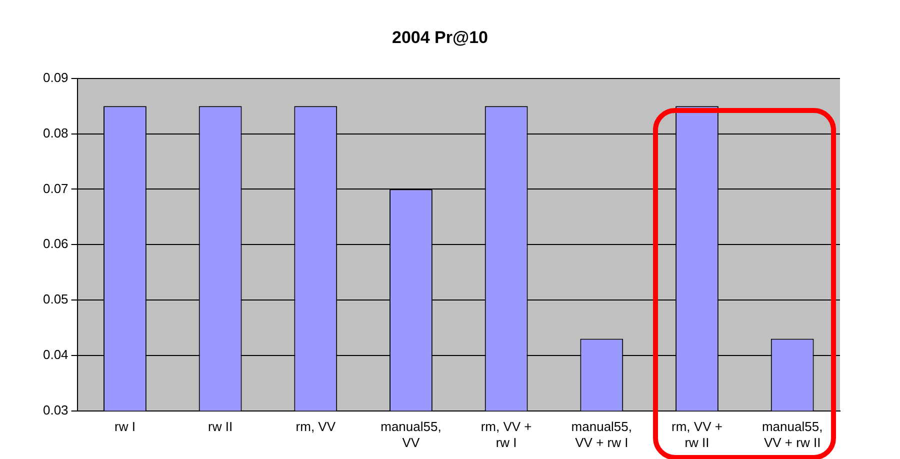 This screenshot has height=459, width=900. What do you see at coordinates (220, 426) in the screenshot?
I see `x-tick-label: rw II` at bounding box center [220, 426].